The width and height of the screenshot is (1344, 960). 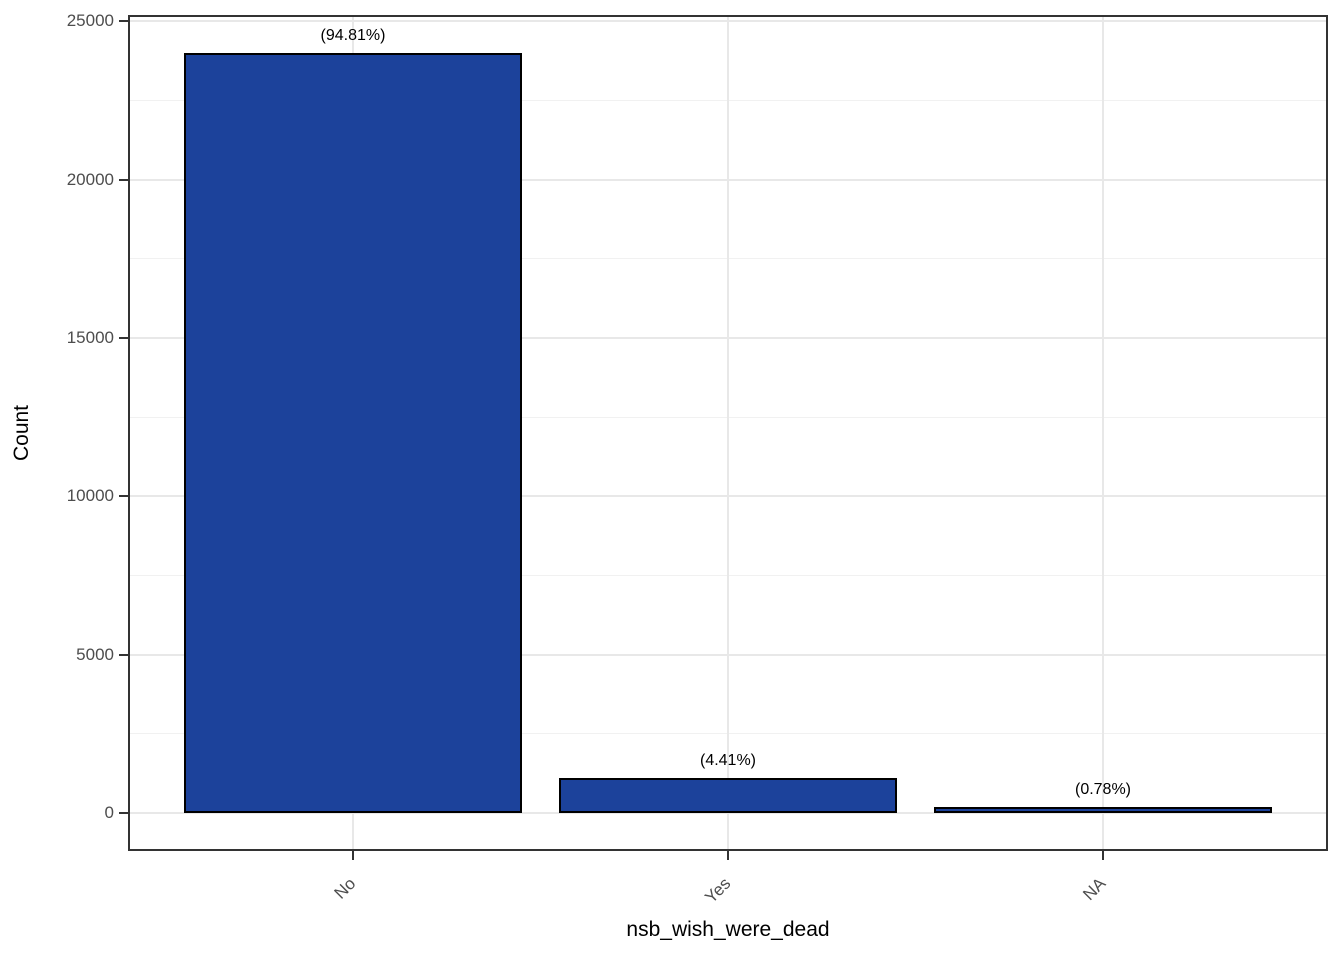 What do you see at coordinates (21, 433) in the screenshot?
I see `y-axis-title: Count` at bounding box center [21, 433].